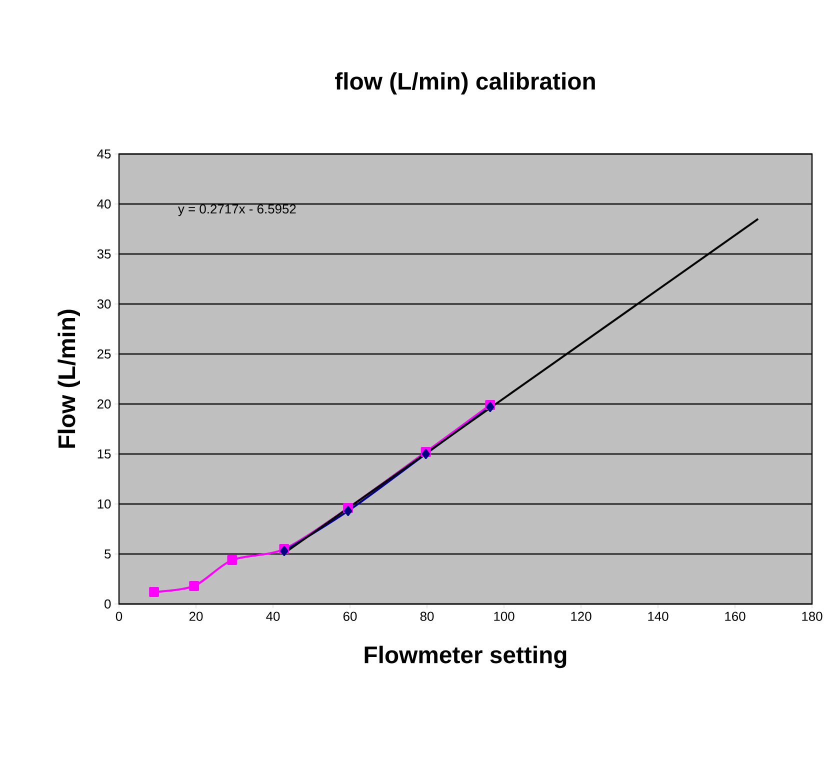 The width and height of the screenshot is (835, 758). Describe the element at coordinates (350, 616) in the screenshot. I see `x-tick-label: 60` at that location.